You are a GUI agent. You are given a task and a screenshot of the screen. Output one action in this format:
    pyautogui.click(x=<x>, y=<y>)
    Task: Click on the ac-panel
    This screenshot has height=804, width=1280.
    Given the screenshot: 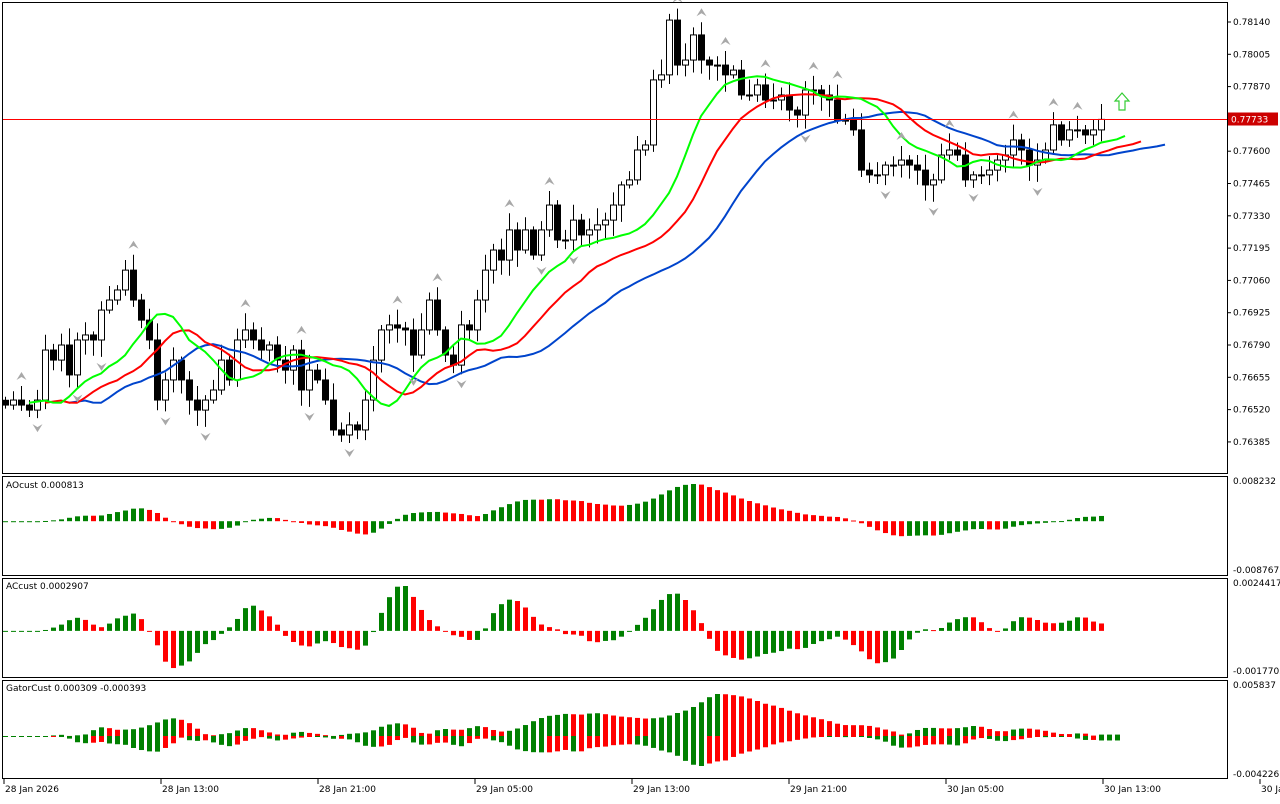 What is the action you would take?
    pyautogui.click(x=553, y=627)
    